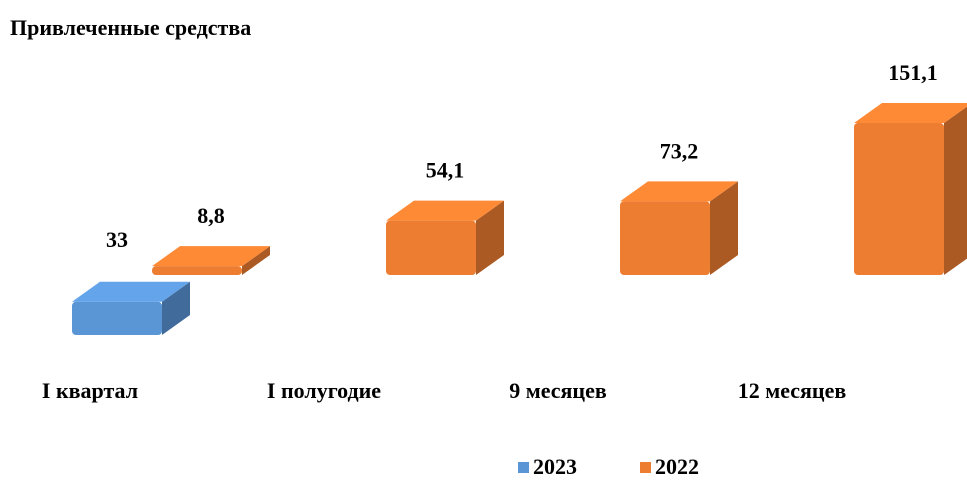 This screenshot has height=480, width=967. I want to click on x-tick-label: I полугодие, so click(324, 390).